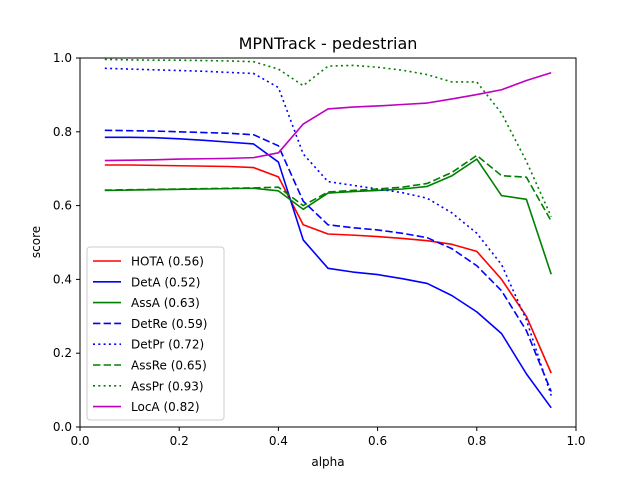 Image resolution: width=640 pixels, height=484 pixels. I want to click on legend-label: AssRe (0.65), so click(169, 366).